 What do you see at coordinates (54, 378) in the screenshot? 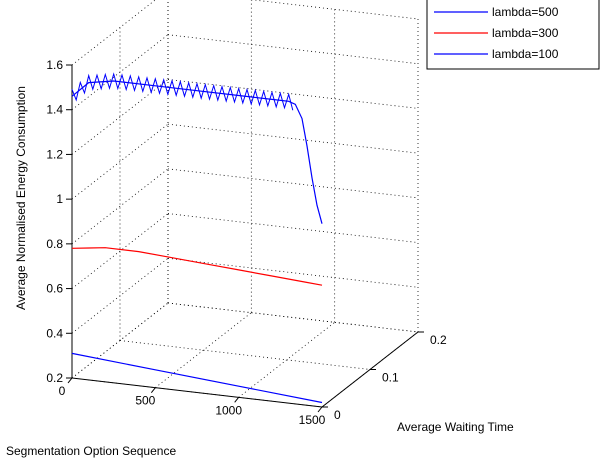
I see `z-tick-label: 0.2` at bounding box center [54, 378].